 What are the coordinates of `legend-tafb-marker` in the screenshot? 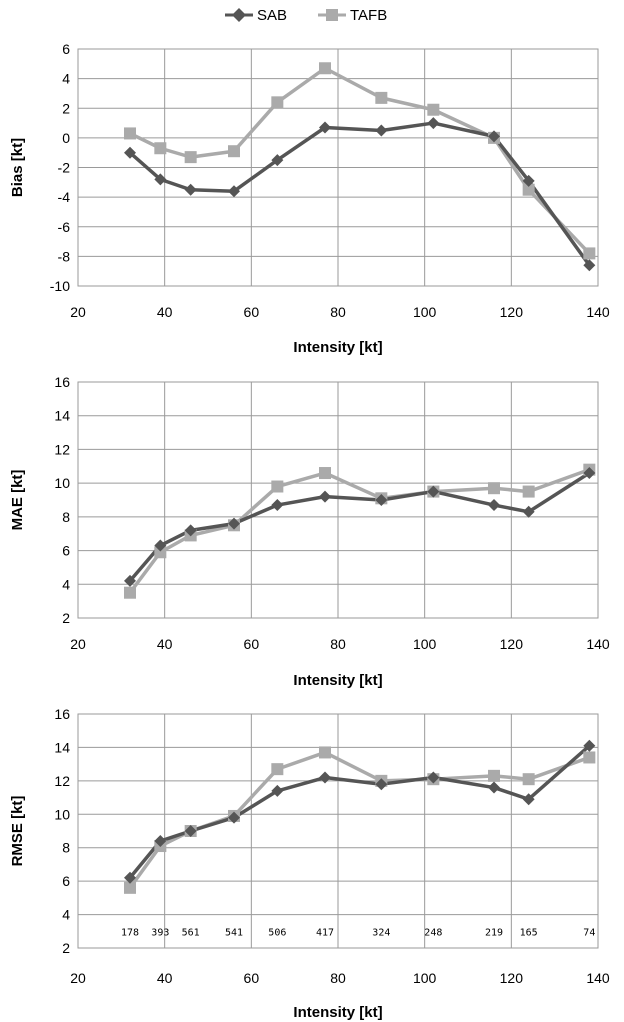 It's located at (332, 15).